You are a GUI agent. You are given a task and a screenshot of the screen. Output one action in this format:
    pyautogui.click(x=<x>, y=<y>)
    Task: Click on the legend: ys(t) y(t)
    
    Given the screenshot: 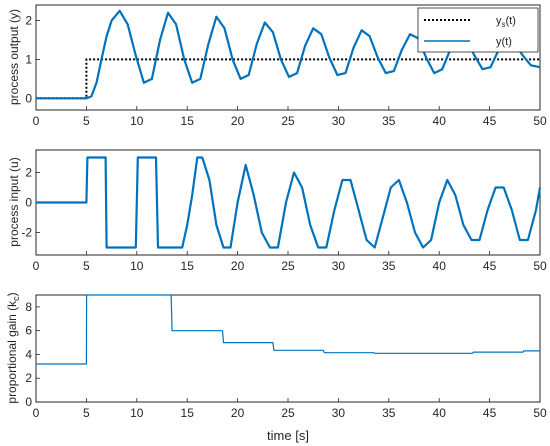 What is the action you would take?
    pyautogui.click(x=478, y=30)
    